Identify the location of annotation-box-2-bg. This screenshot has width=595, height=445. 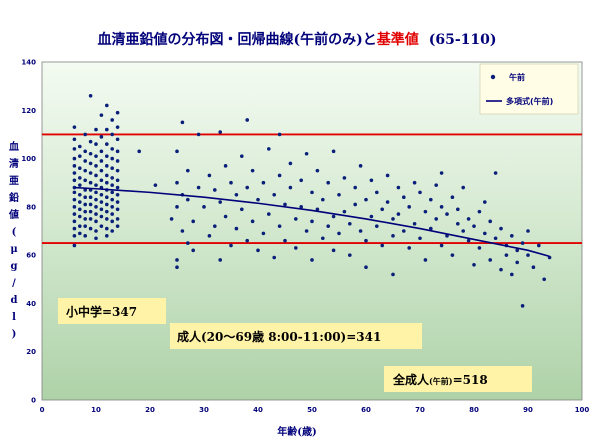
(296, 336).